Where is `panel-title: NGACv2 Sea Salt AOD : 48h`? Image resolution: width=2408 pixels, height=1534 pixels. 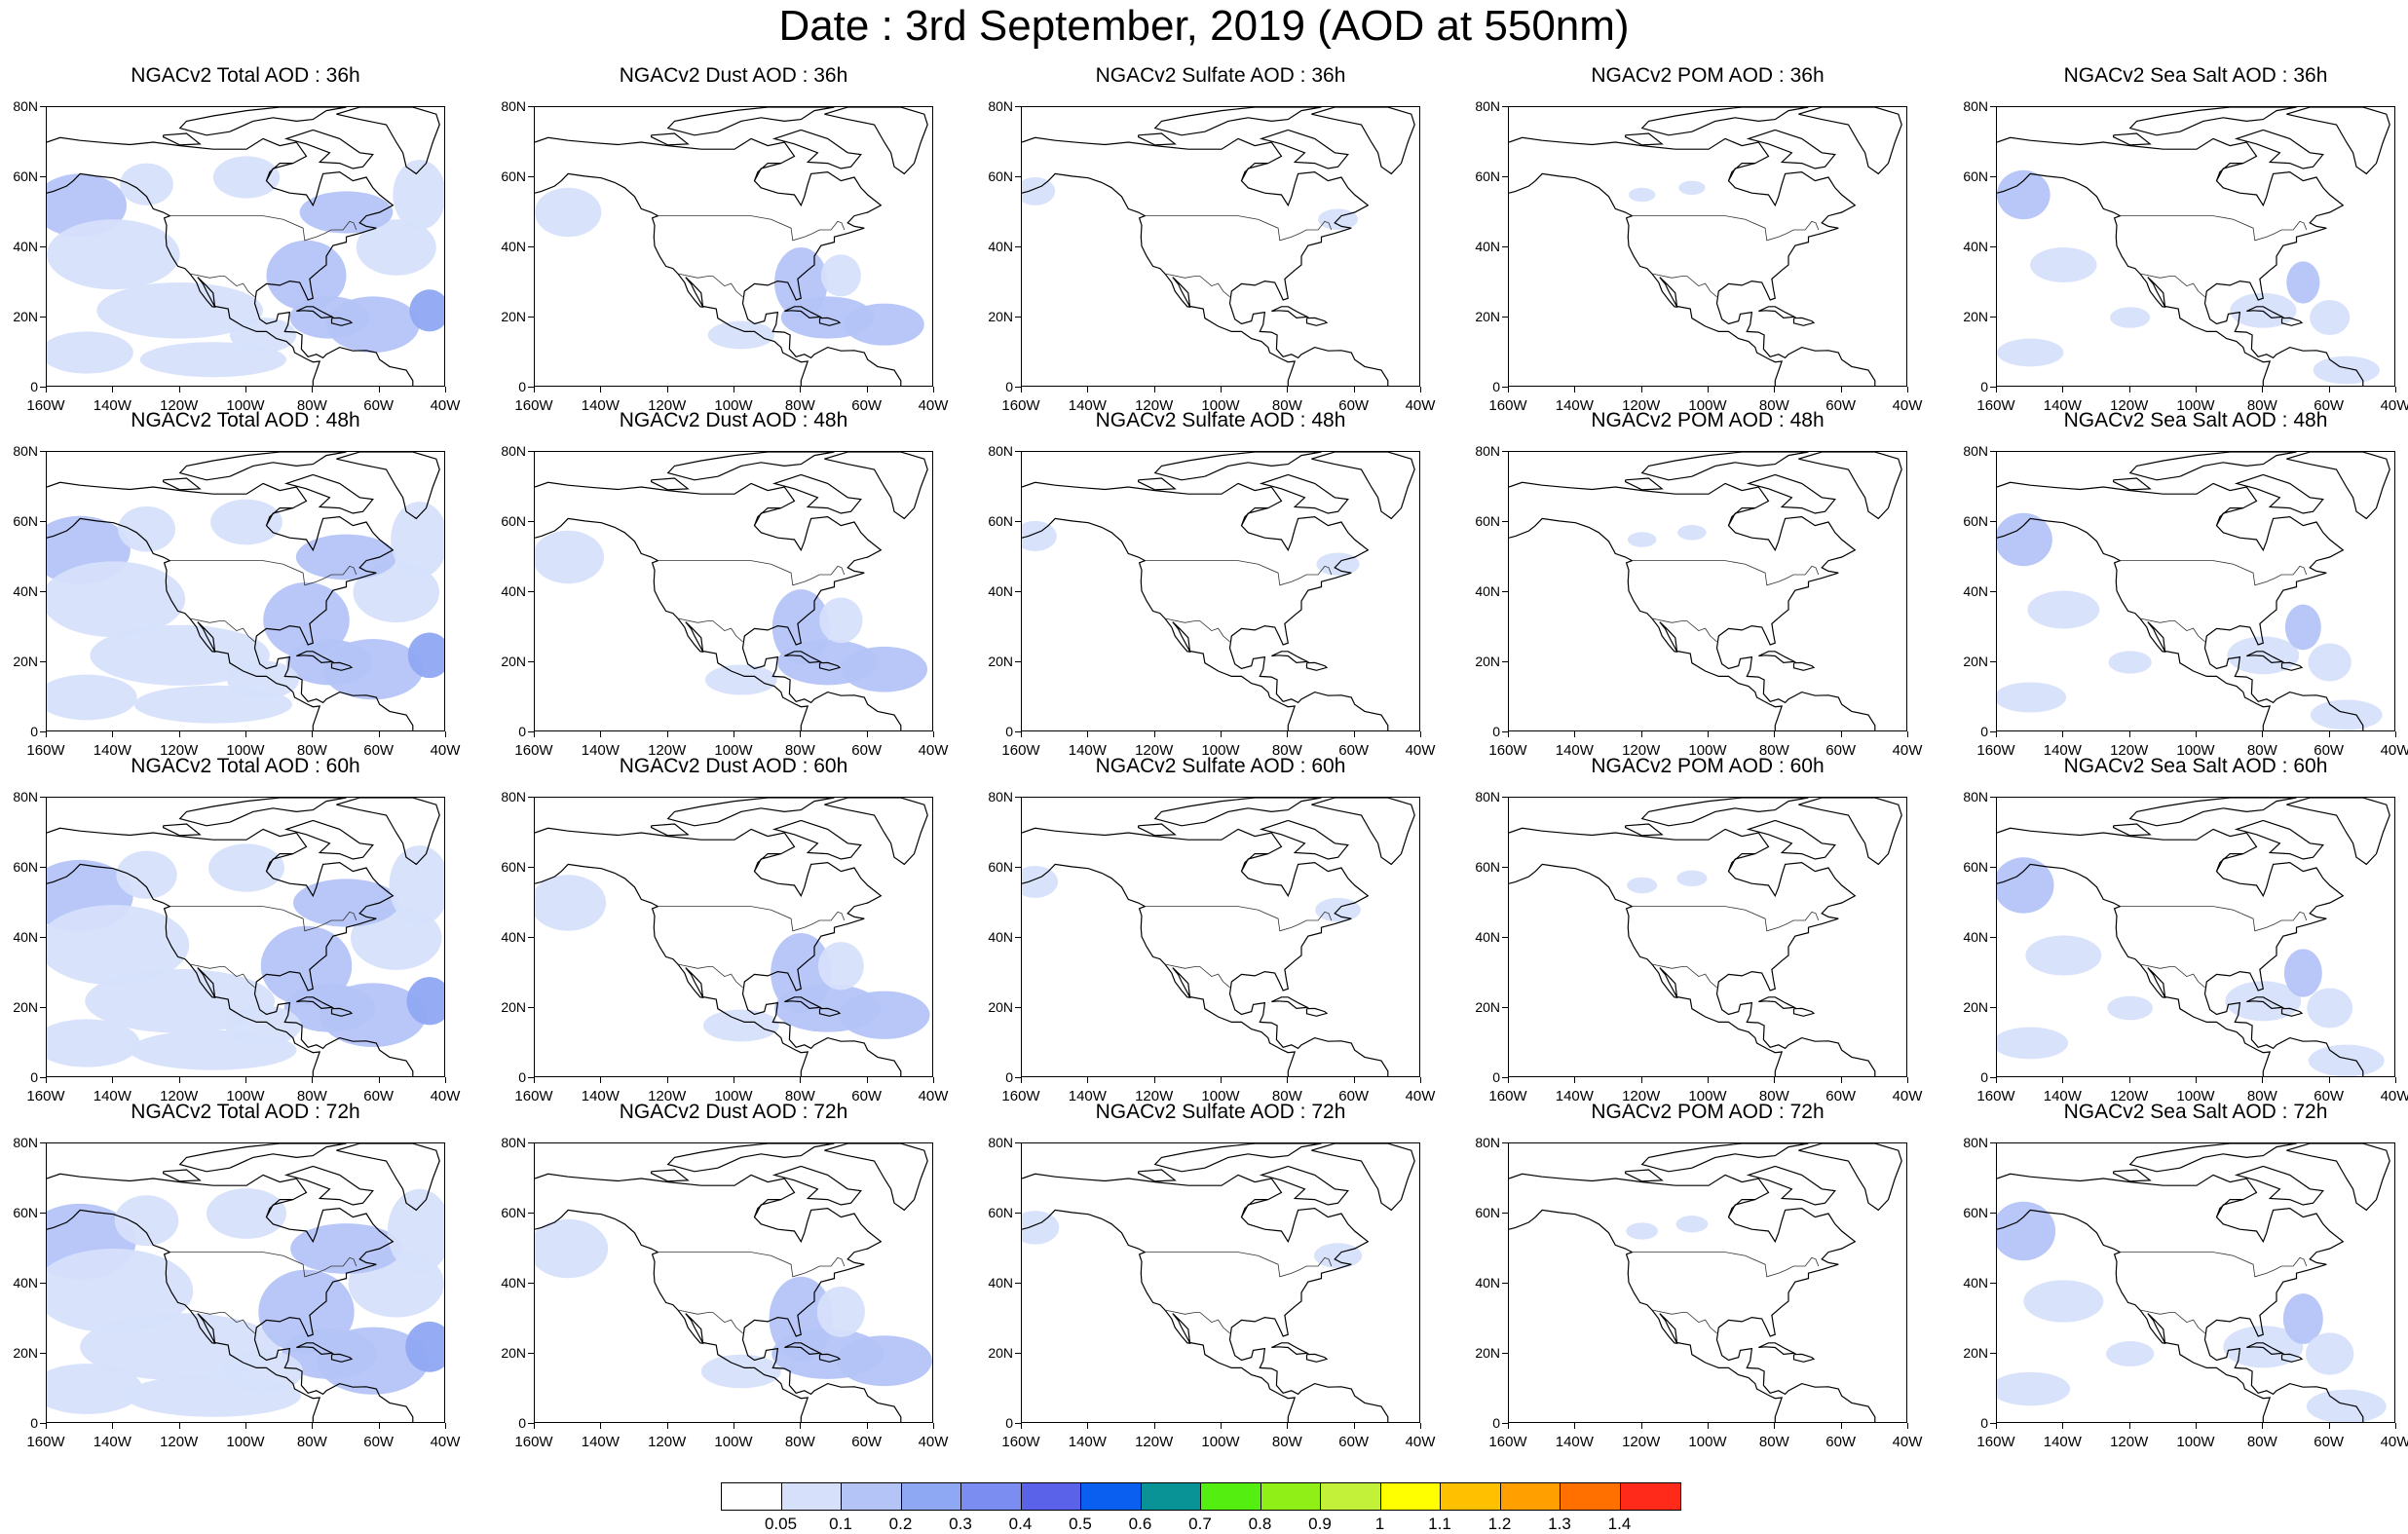 panel-title: NGACv2 Sea Salt AOD : 48h is located at coordinates (2195, 420).